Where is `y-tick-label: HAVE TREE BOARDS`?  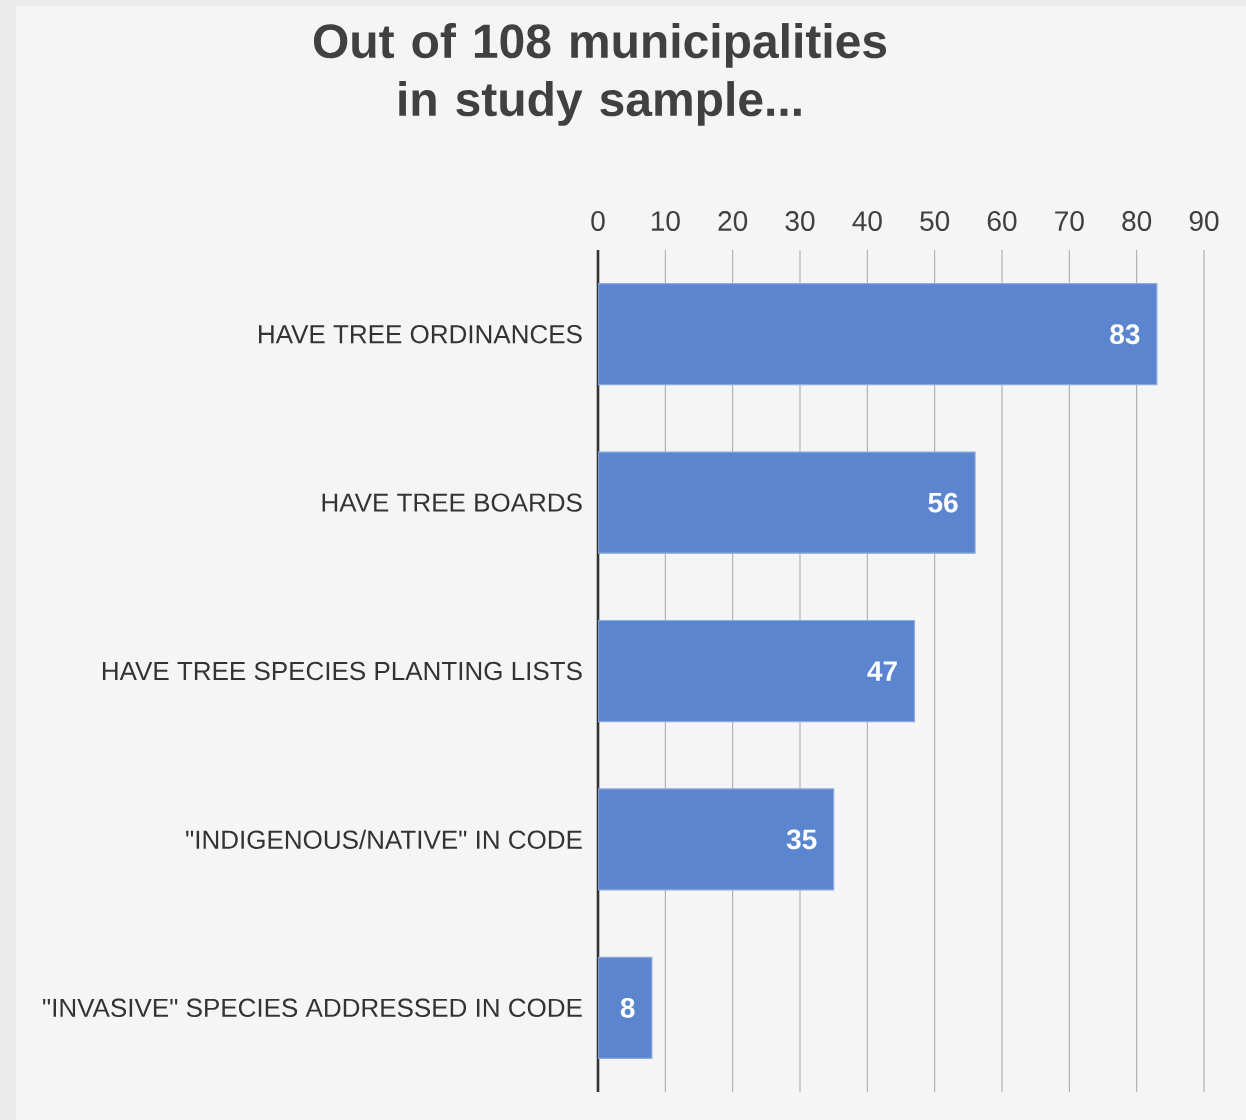
y-tick-label: HAVE TREE BOARDS is located at coordinates (452, 502).